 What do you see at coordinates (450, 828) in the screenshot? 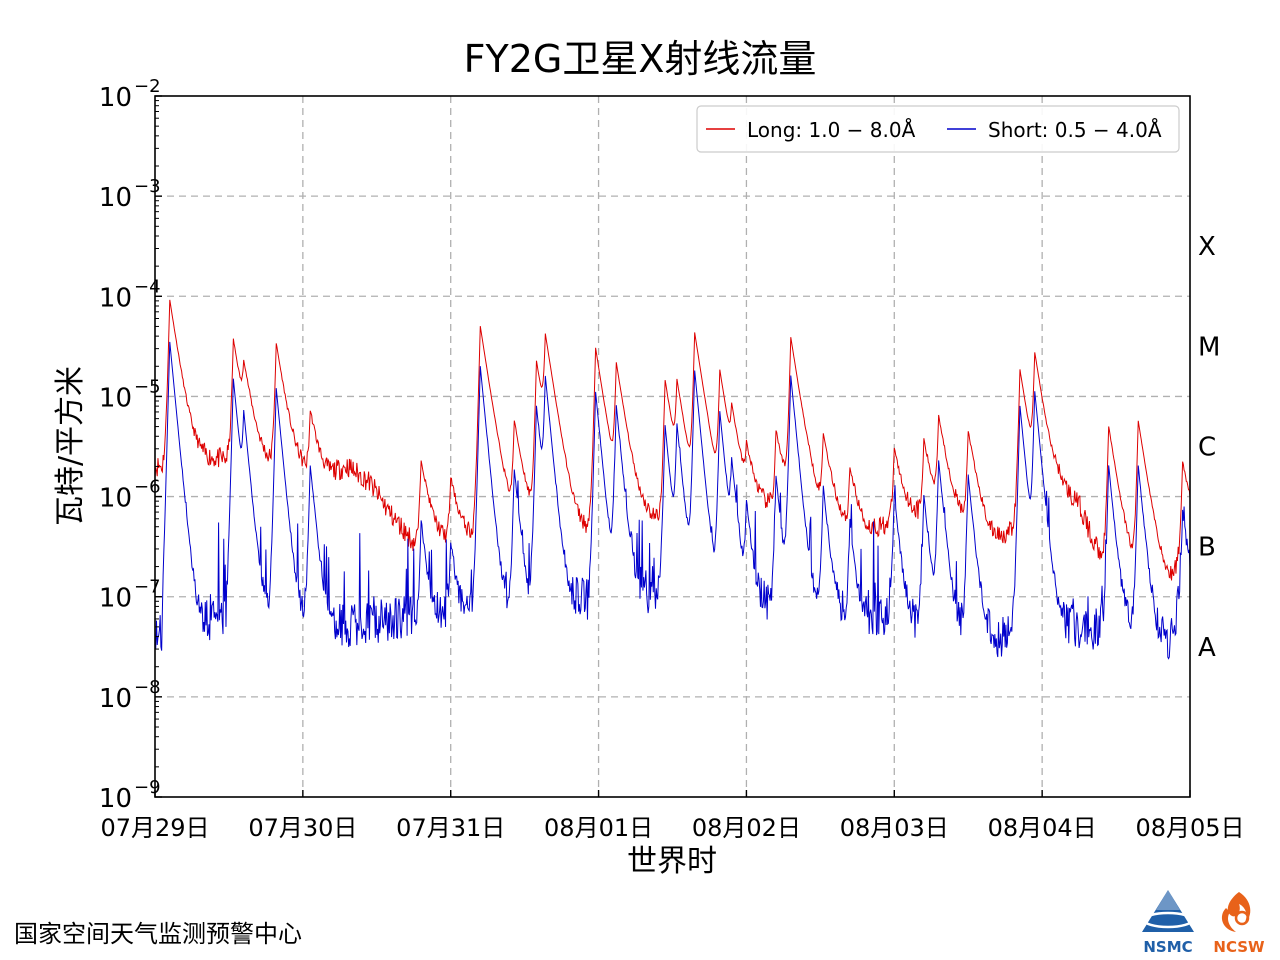
I see `x-tick-label: 07月31日` at bounding box center [450, 828].